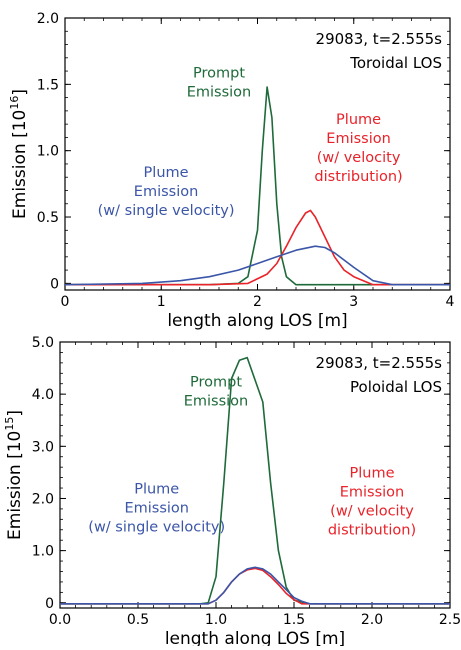  What do you see at coordinates (48, 218) in the screenshot?
I see `y-tick-label: 0.5` at bounding box center [48, 218].